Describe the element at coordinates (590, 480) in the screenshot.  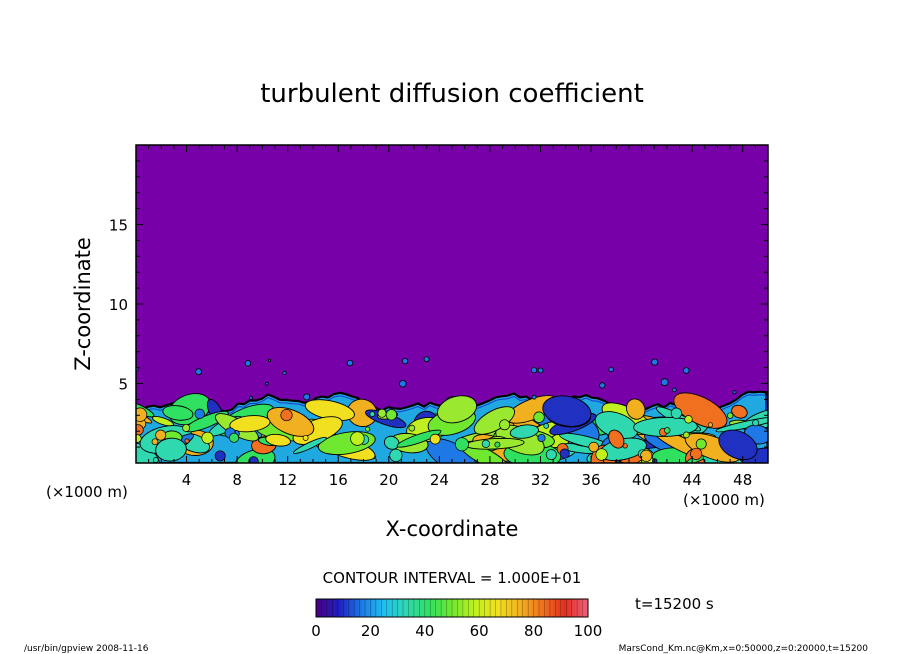
I see `x-tick-label: 36` at that location.